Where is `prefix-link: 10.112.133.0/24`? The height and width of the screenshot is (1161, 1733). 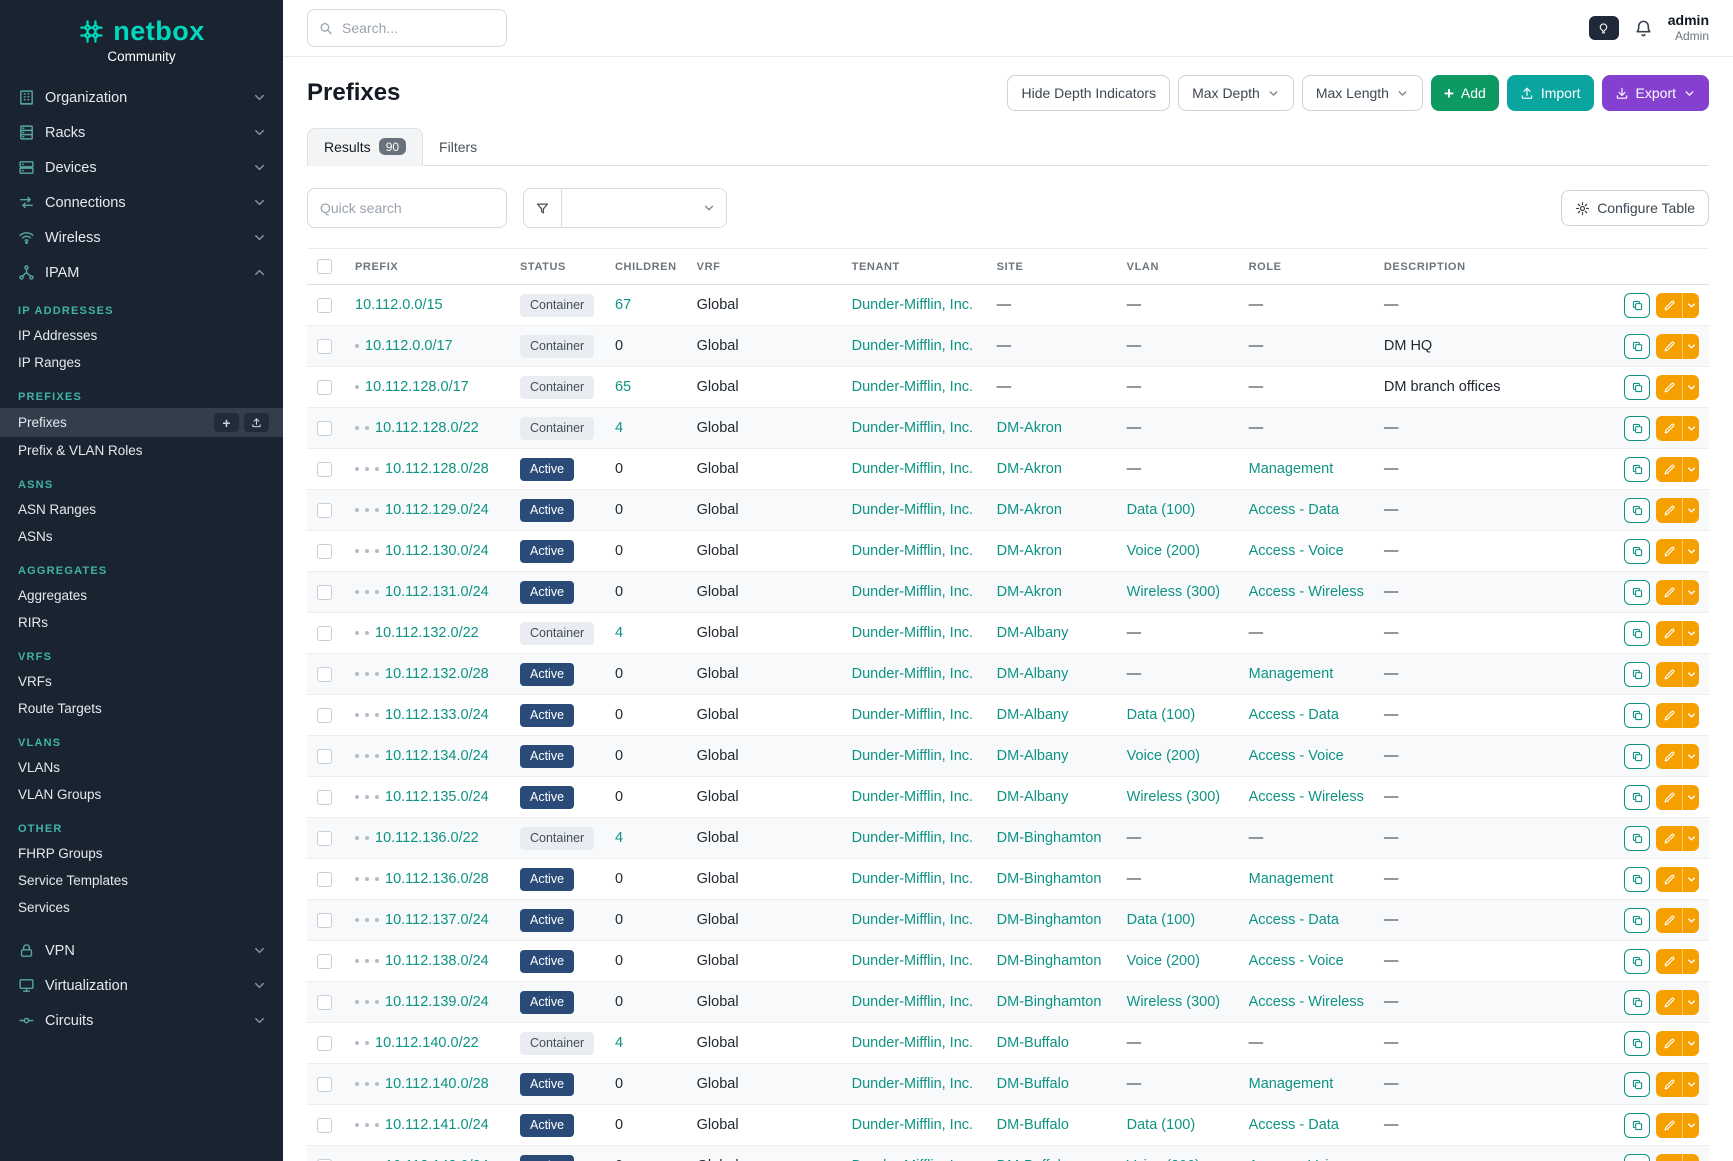
prefix-link: 10.112.133.0/24 is located at coordinates (437, 715).